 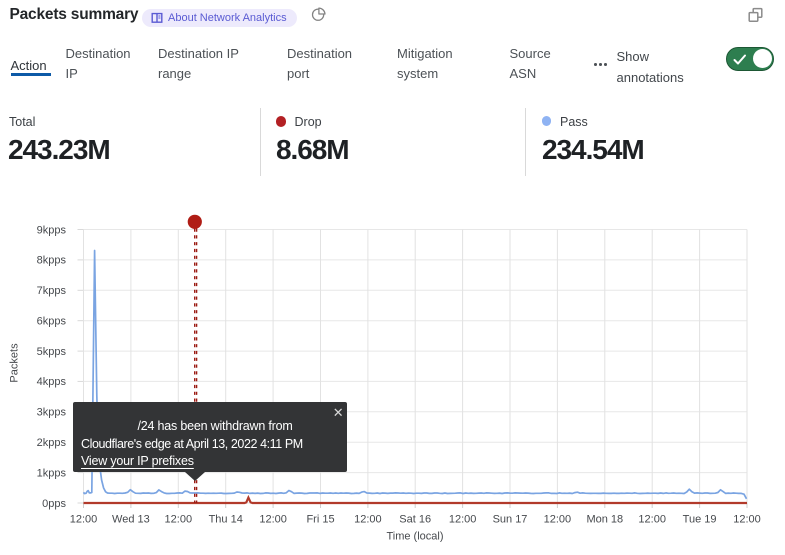 What do you see at coordinates (131, 520) in the screenshot?
I see `svg-text: Wed 13` at bounding box center [131, 520].